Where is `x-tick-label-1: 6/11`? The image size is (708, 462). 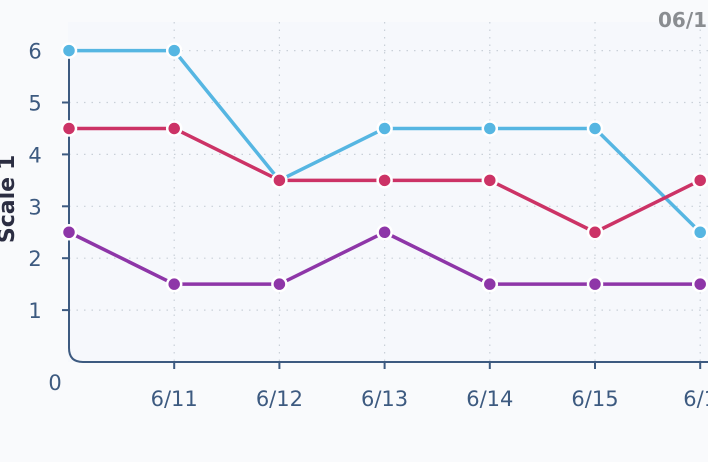 x-tick-label-1: 6/11 is located at coordinates (174, 399).